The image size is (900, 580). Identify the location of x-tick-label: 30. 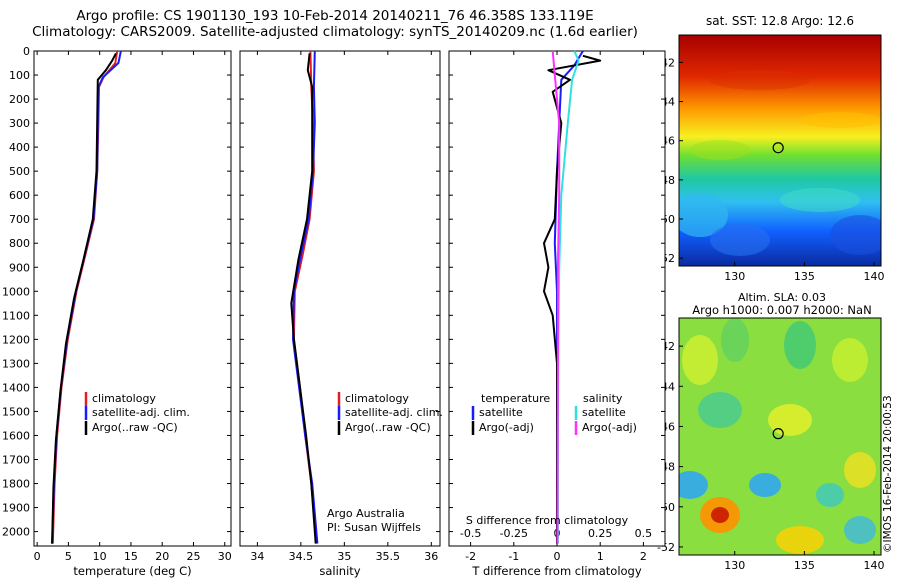
(225, 556).